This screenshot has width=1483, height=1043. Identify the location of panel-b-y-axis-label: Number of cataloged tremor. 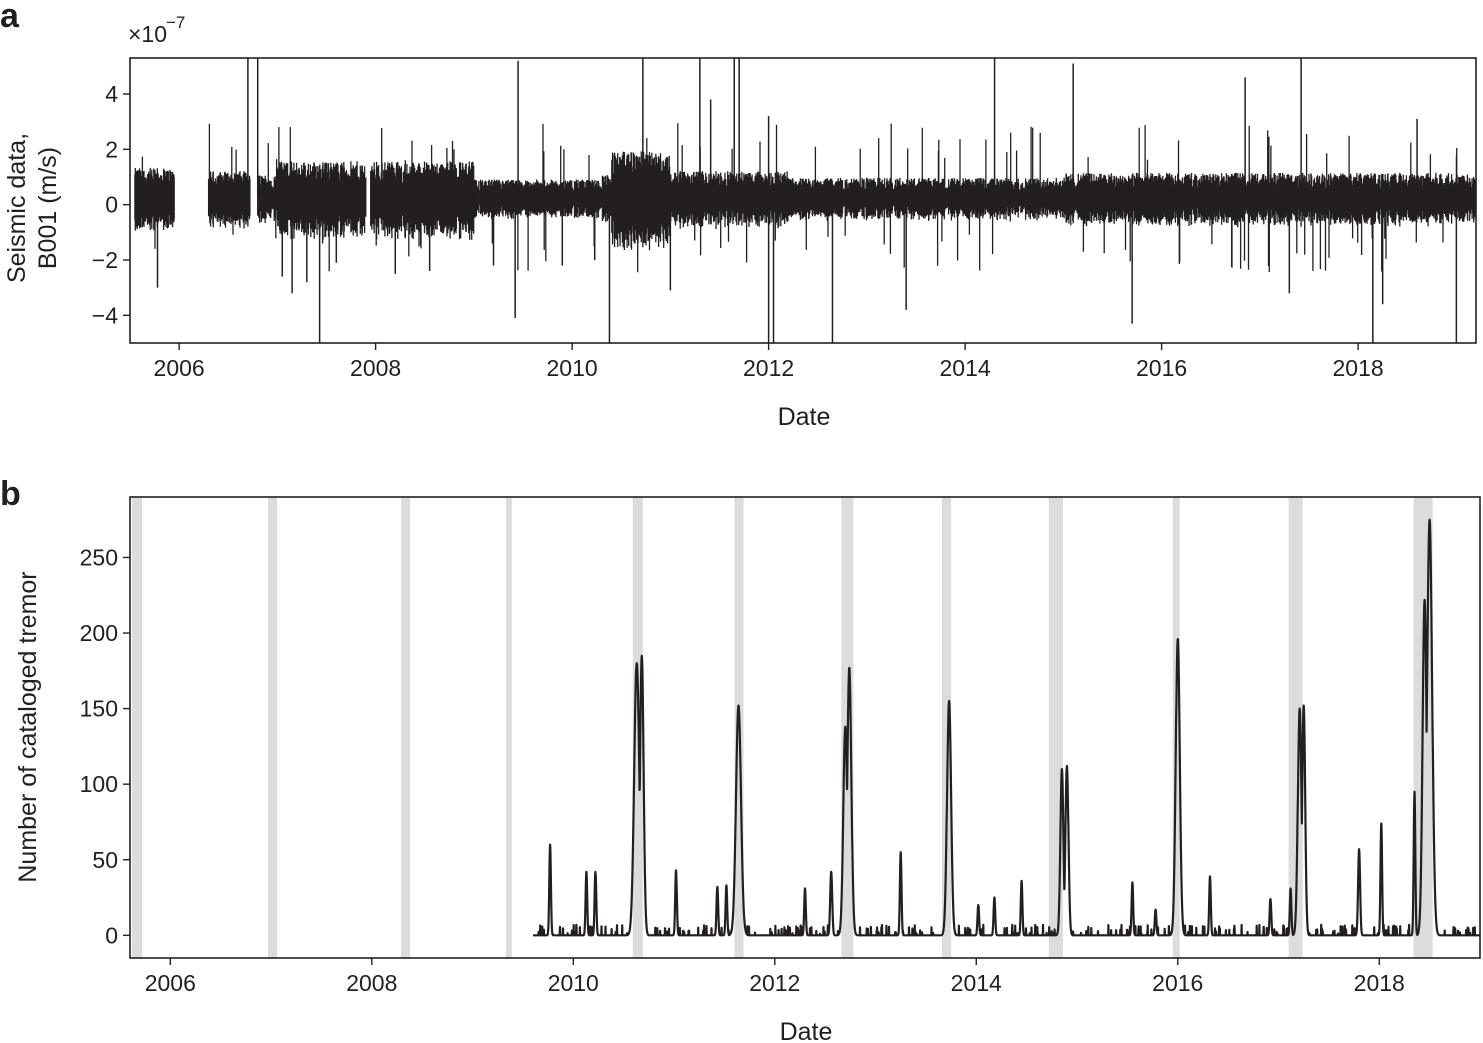
(28, 726).